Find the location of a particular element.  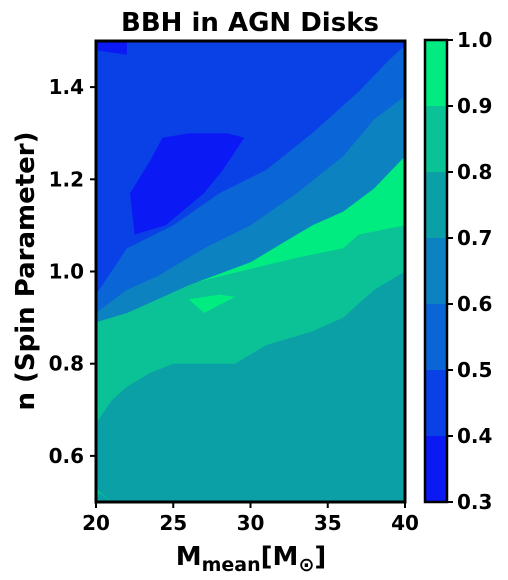

x-tick-label: 35 is located at coordinates (328, 523).